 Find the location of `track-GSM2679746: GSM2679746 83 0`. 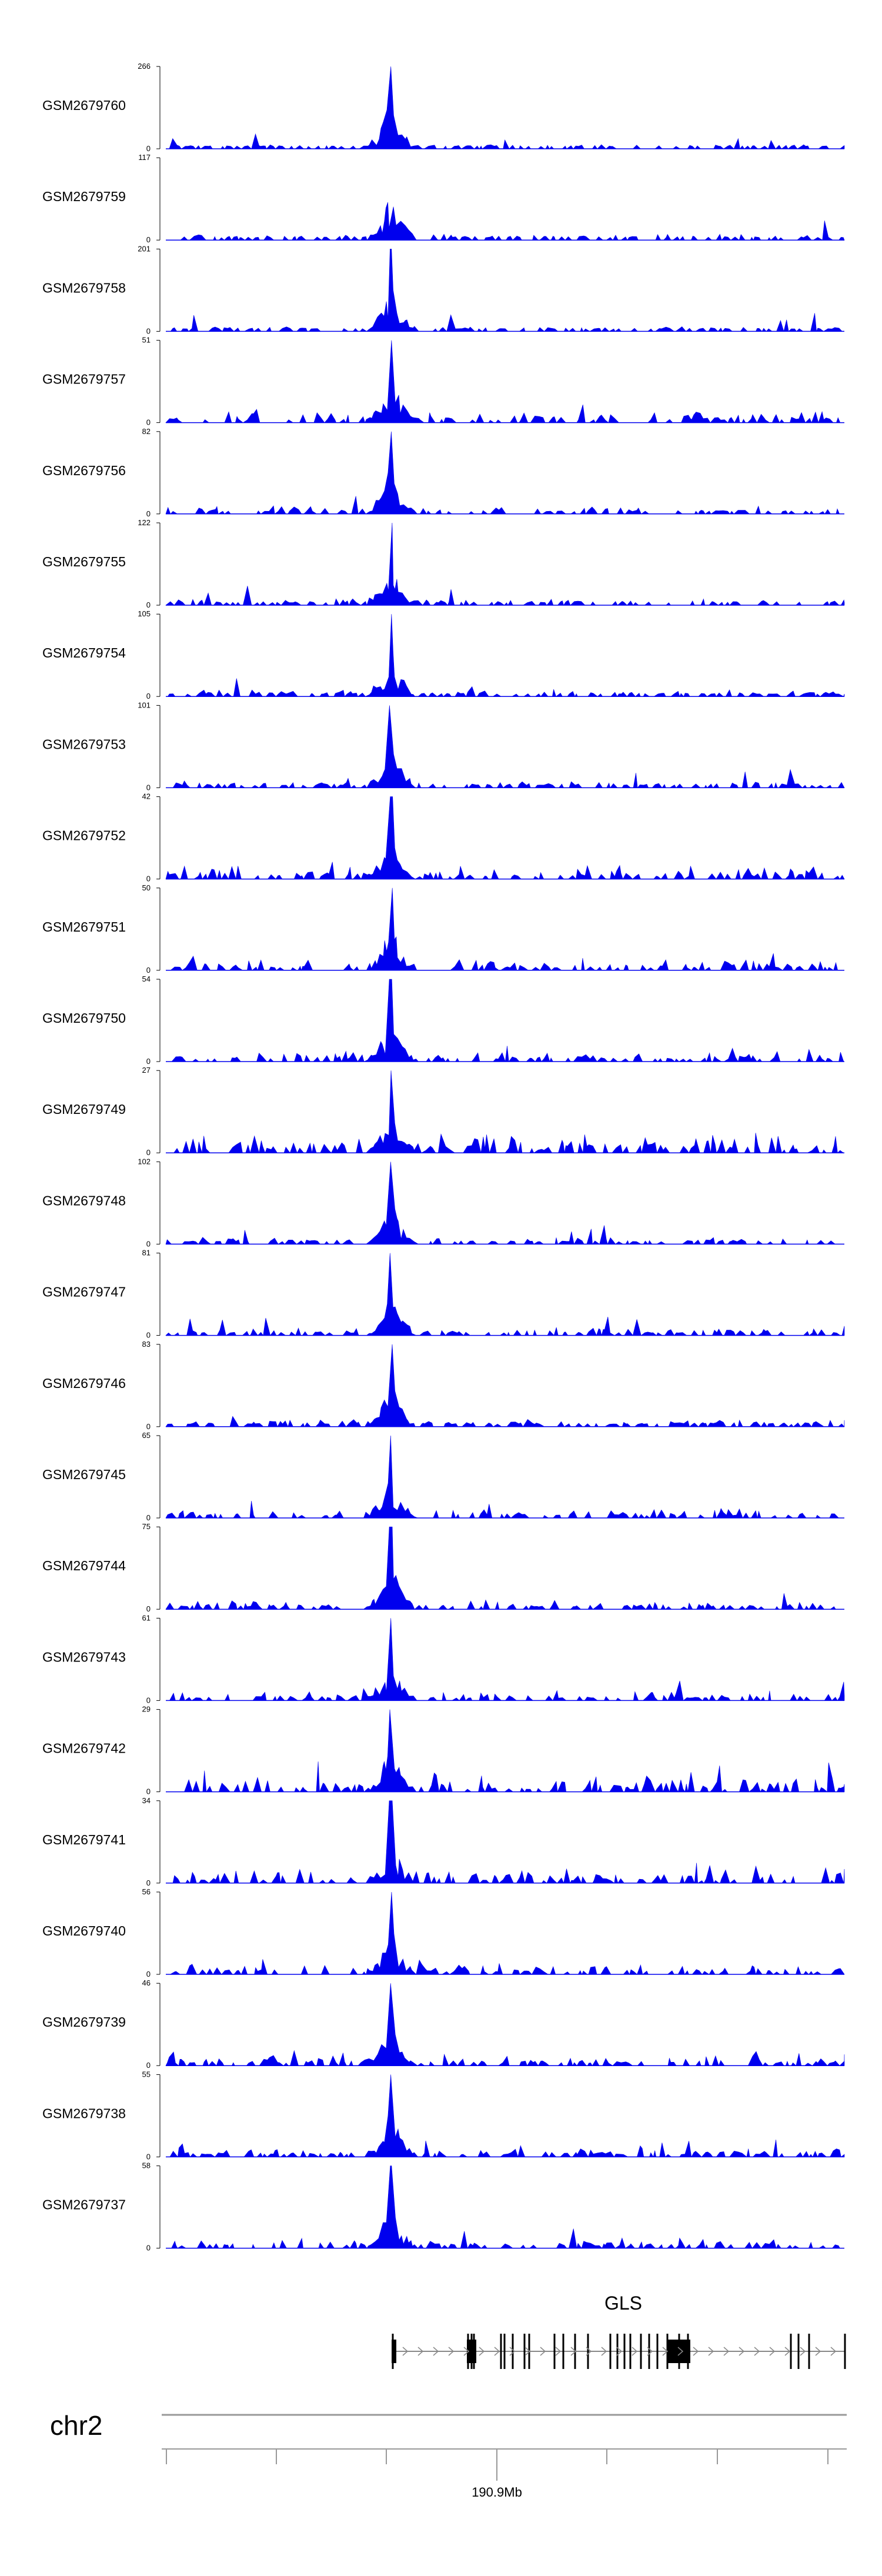

track-GSM2679746: GSM2679746 83 0 is located at coordinates (443, 1385).